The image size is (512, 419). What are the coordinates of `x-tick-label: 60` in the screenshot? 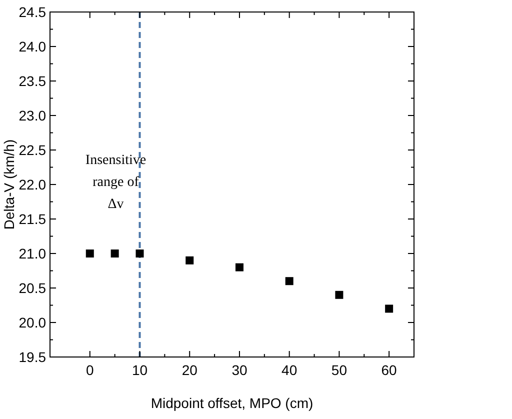 It's located at (389, 370).